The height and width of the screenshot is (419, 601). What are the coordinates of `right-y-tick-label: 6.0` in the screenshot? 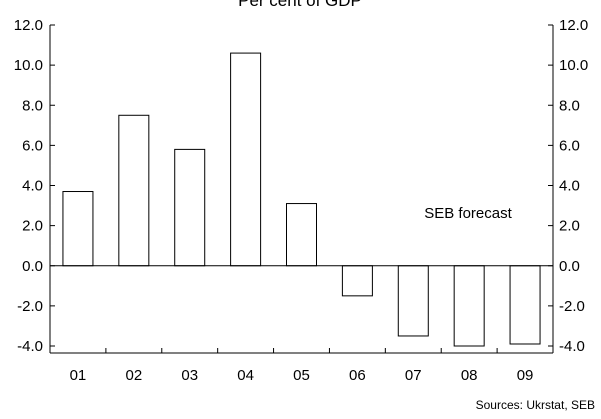 It's located at (569, 145).